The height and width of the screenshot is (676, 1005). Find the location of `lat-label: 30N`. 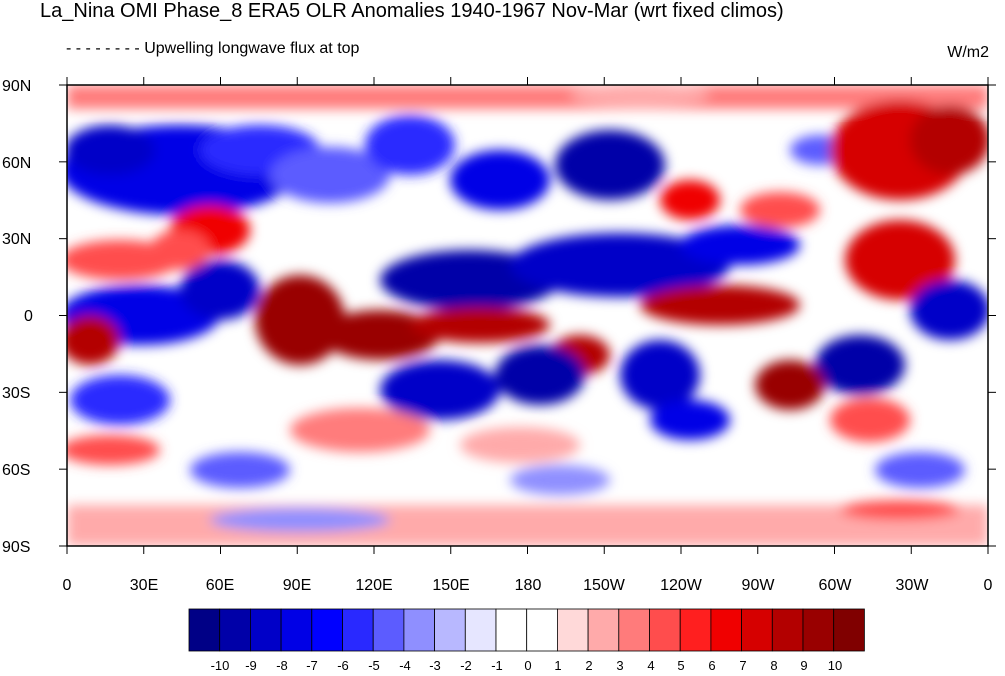

lat-label: 30N is located at coordinates (16, 239).